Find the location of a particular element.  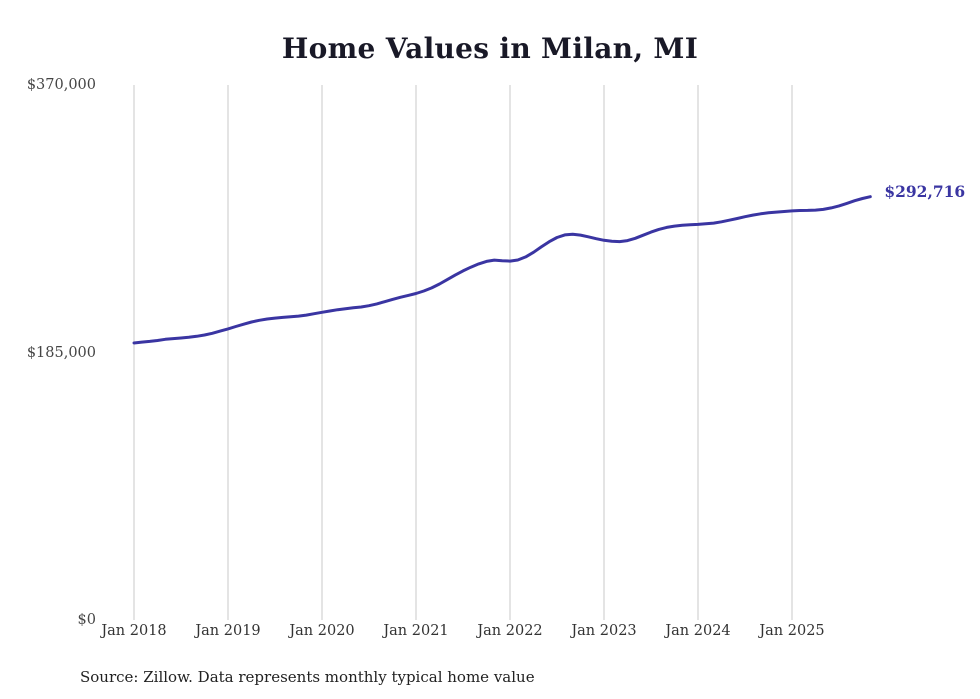

x-tick-label: Jan 2021 is located at coordinates (416, 631).